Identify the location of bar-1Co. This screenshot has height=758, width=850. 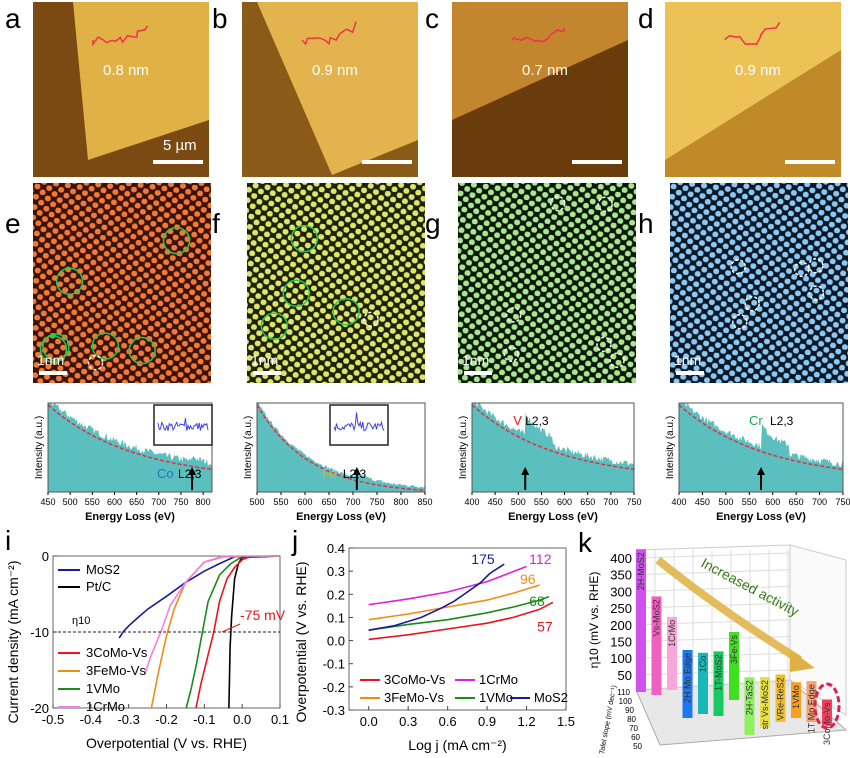
(703, 683).